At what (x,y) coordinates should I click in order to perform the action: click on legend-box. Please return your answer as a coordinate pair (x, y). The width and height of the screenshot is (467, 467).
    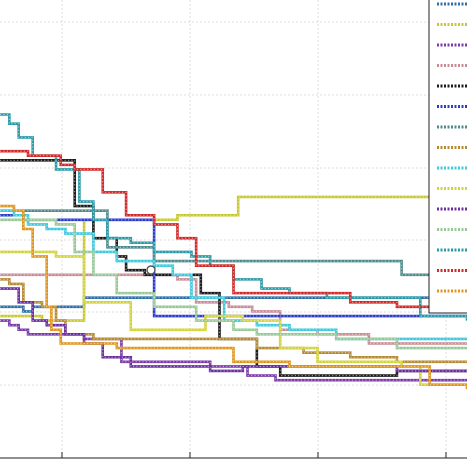
    Looking at the image, I should click on (447, 157).